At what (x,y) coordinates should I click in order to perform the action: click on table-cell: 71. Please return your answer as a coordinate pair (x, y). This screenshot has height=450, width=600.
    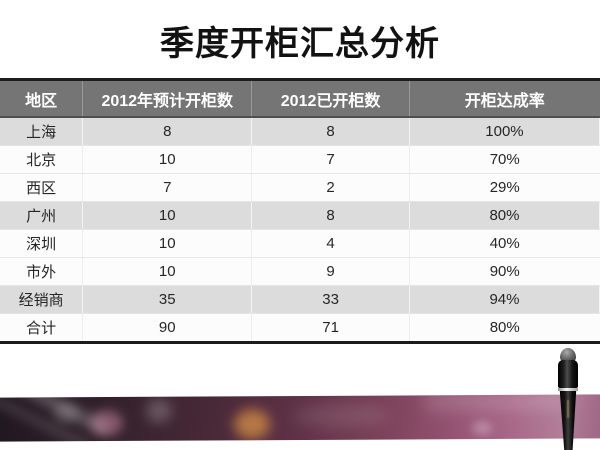
    Looking at the image, I should click on (330, 327).